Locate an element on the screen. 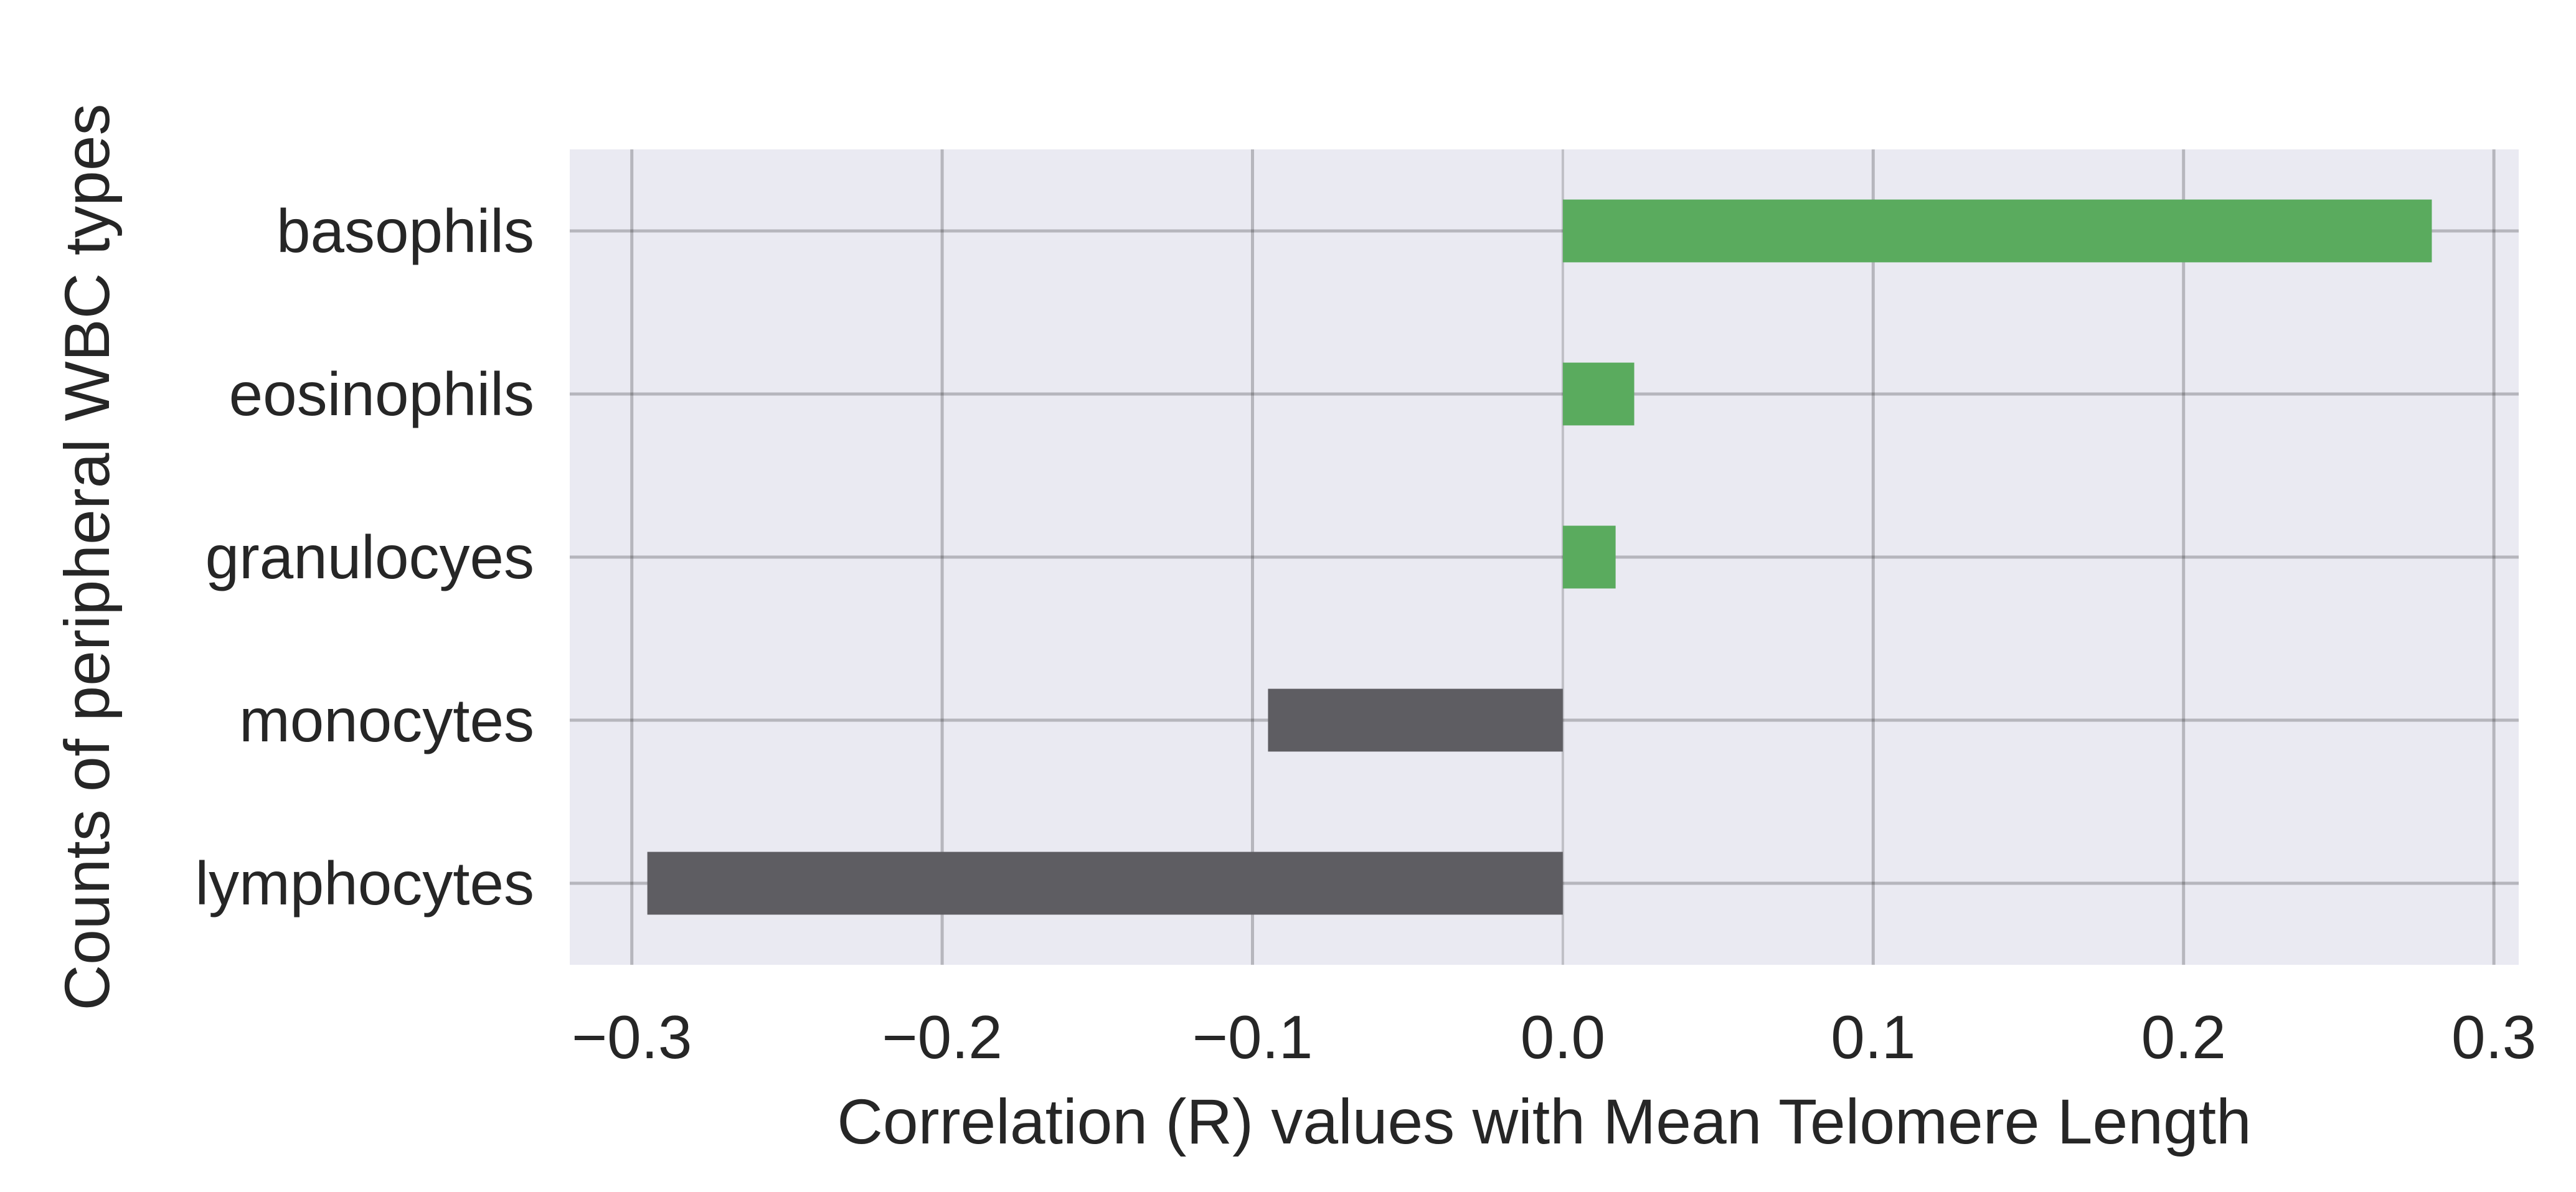 The width and height of the screenshot is (2576, 1192). x-tick-label: 0.3 is located at coordinates (2493, 1037).